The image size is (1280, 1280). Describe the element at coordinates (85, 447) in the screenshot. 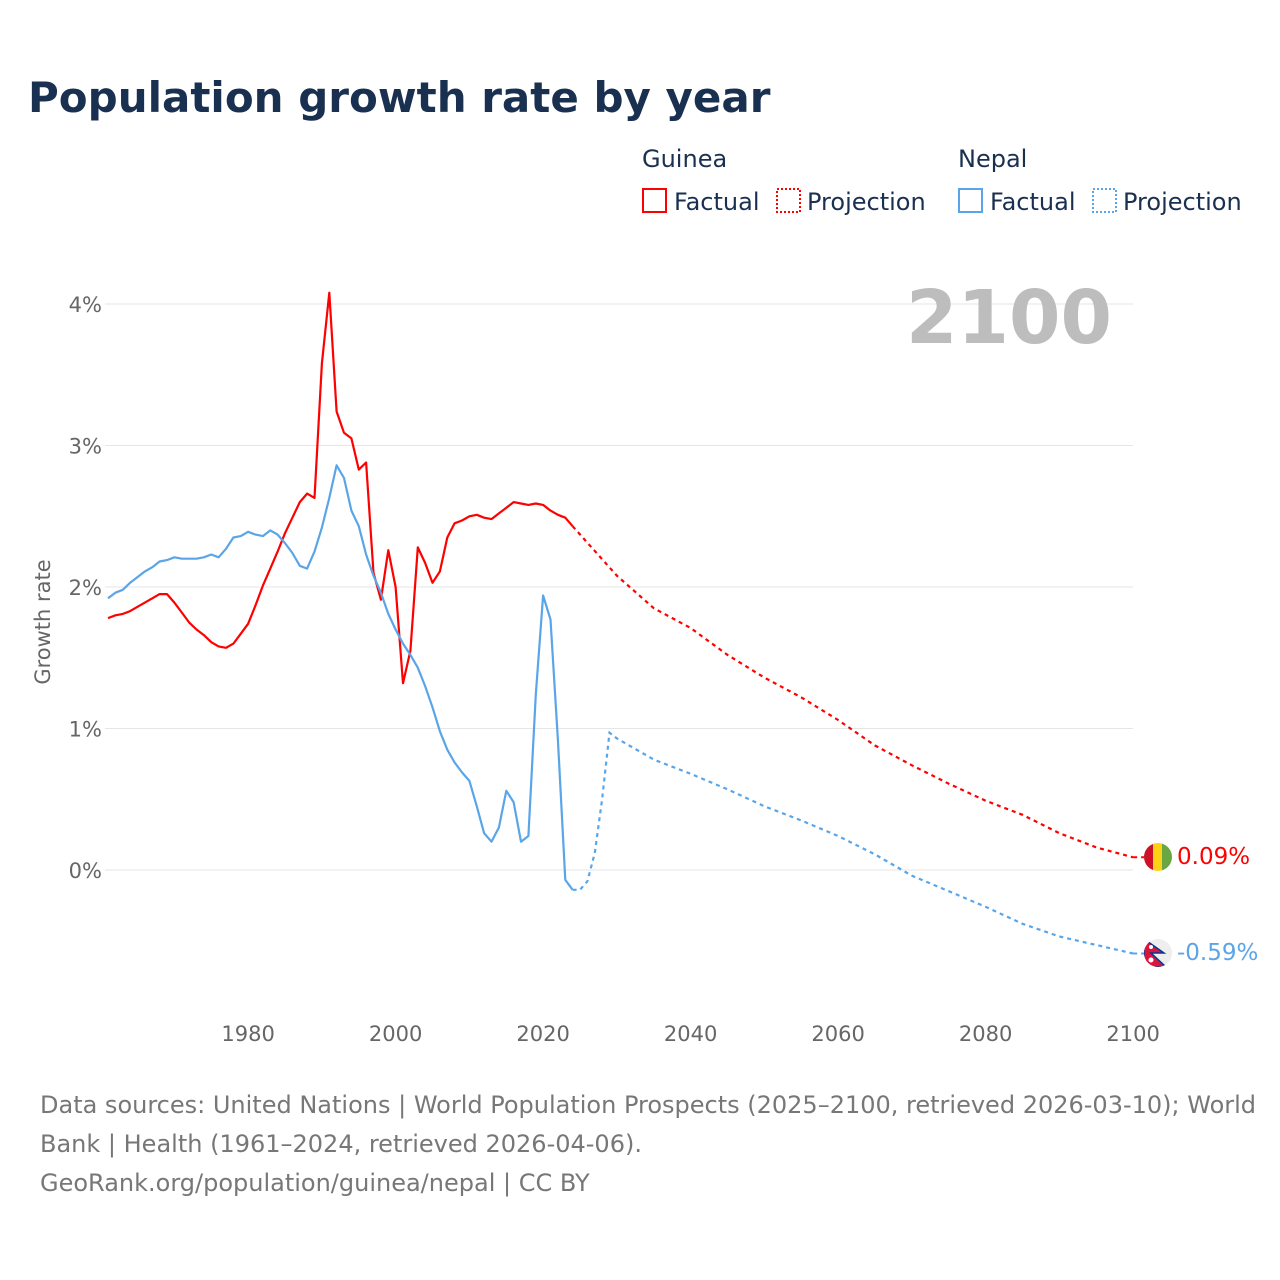

I see `y-tick-label: 3%` at that location.